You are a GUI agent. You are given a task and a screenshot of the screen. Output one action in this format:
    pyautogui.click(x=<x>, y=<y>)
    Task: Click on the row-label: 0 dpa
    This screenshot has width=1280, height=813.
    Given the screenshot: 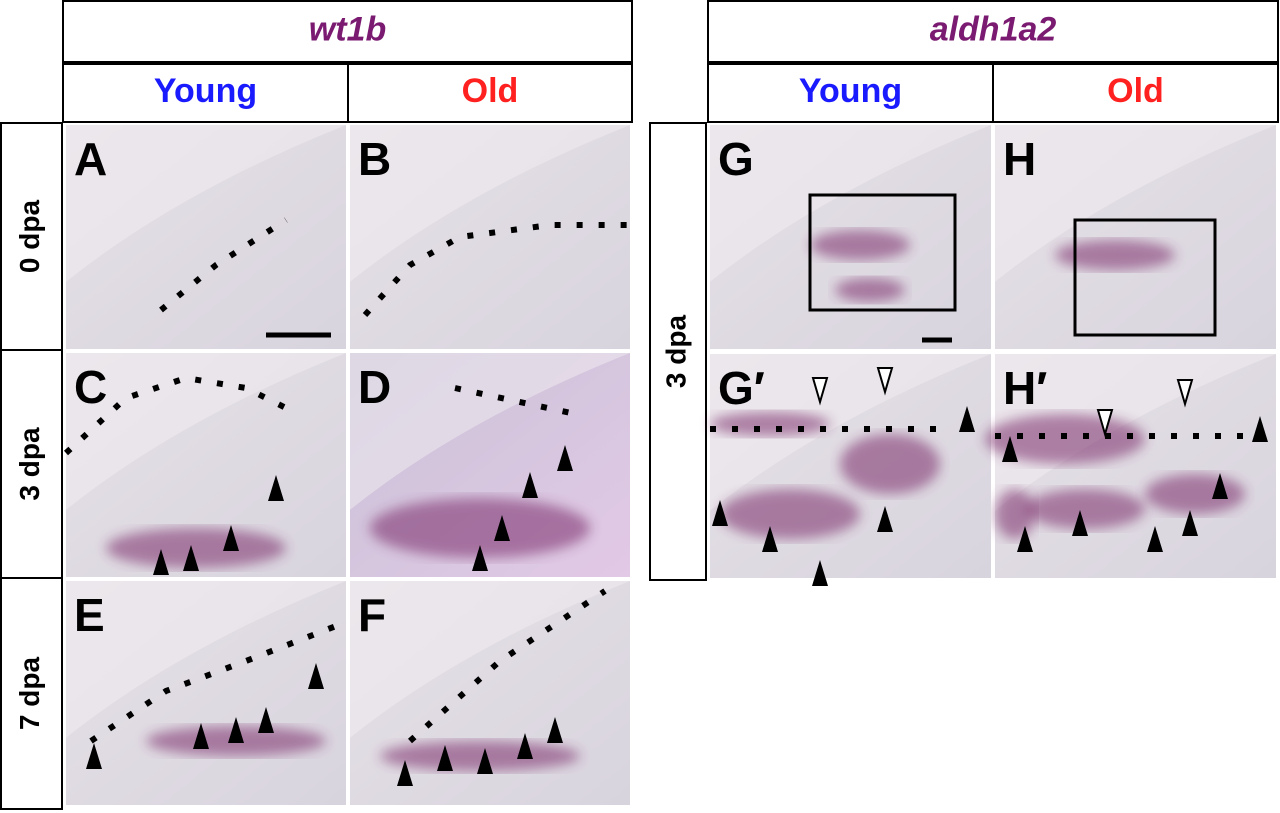 What is the action you would take?
    pyautogui.click(x=29, y=237)
    